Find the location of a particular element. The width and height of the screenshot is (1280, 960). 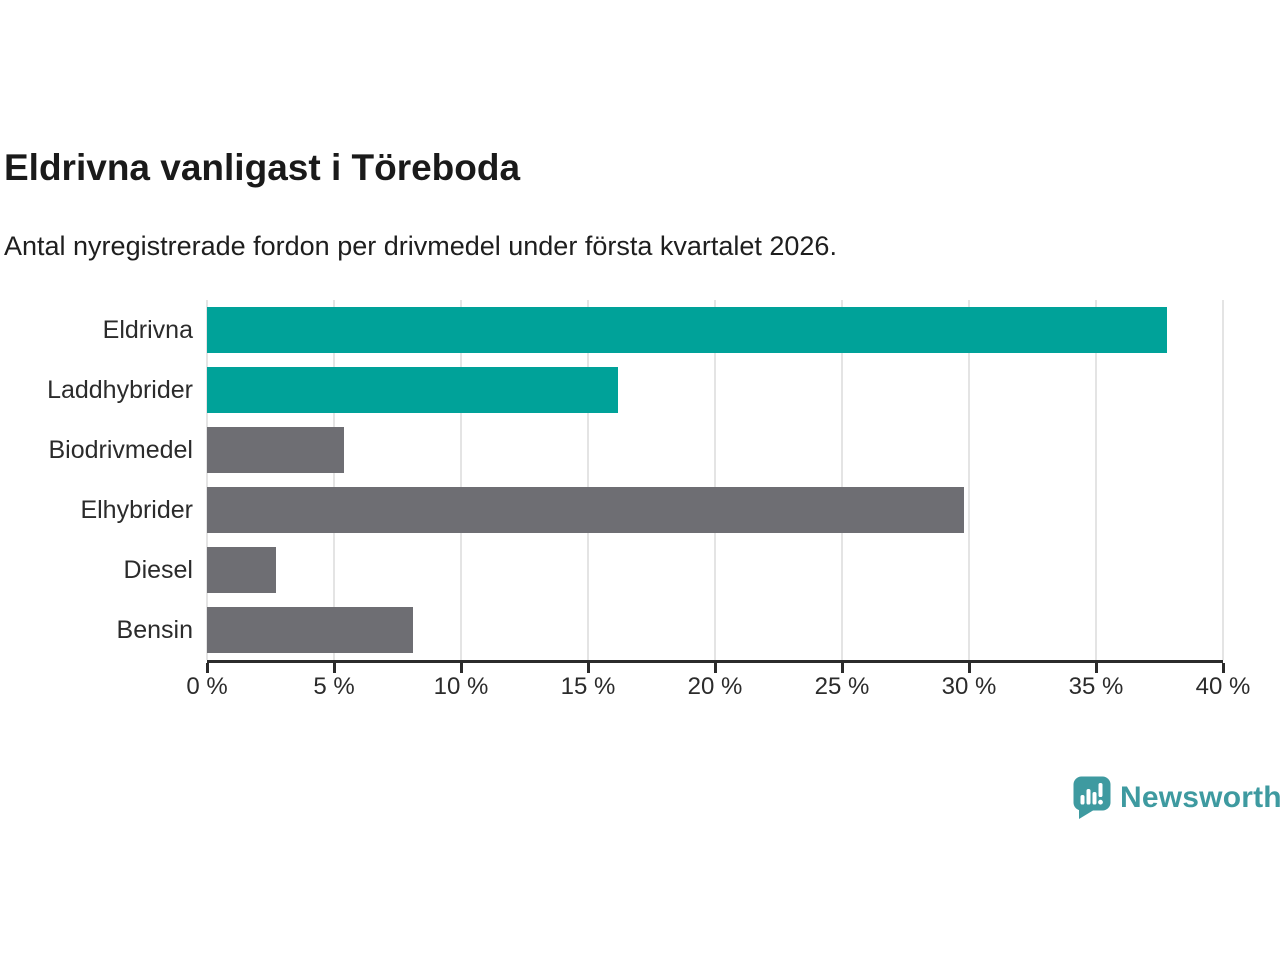

bar-bensin is located at coordinates (310, 630).